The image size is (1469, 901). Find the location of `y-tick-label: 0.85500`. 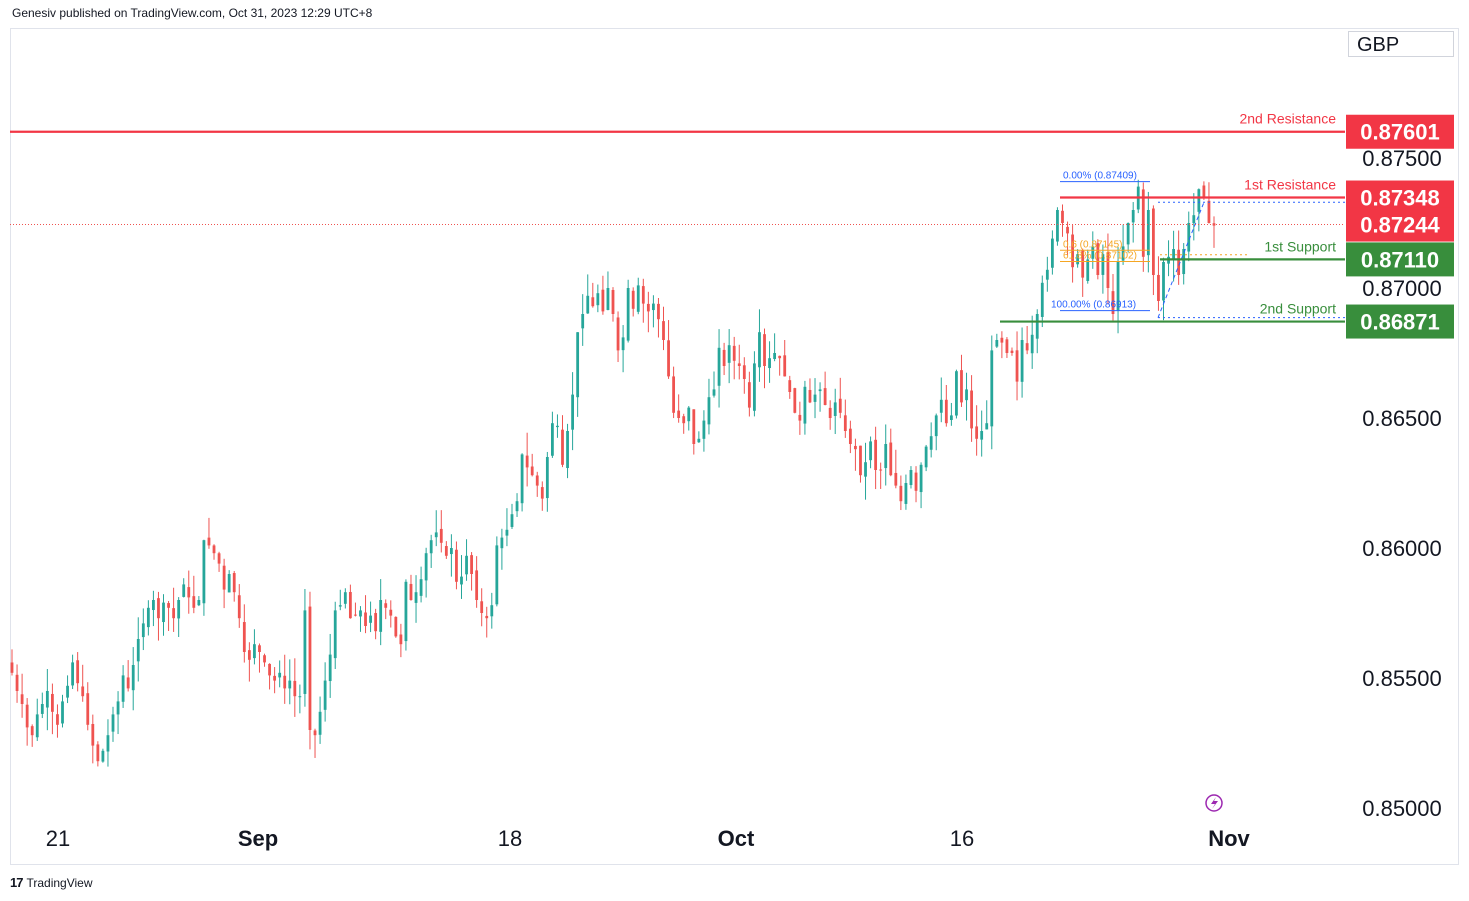

y-tick-label: 0.85500 is located at coordinates (1402, 678).